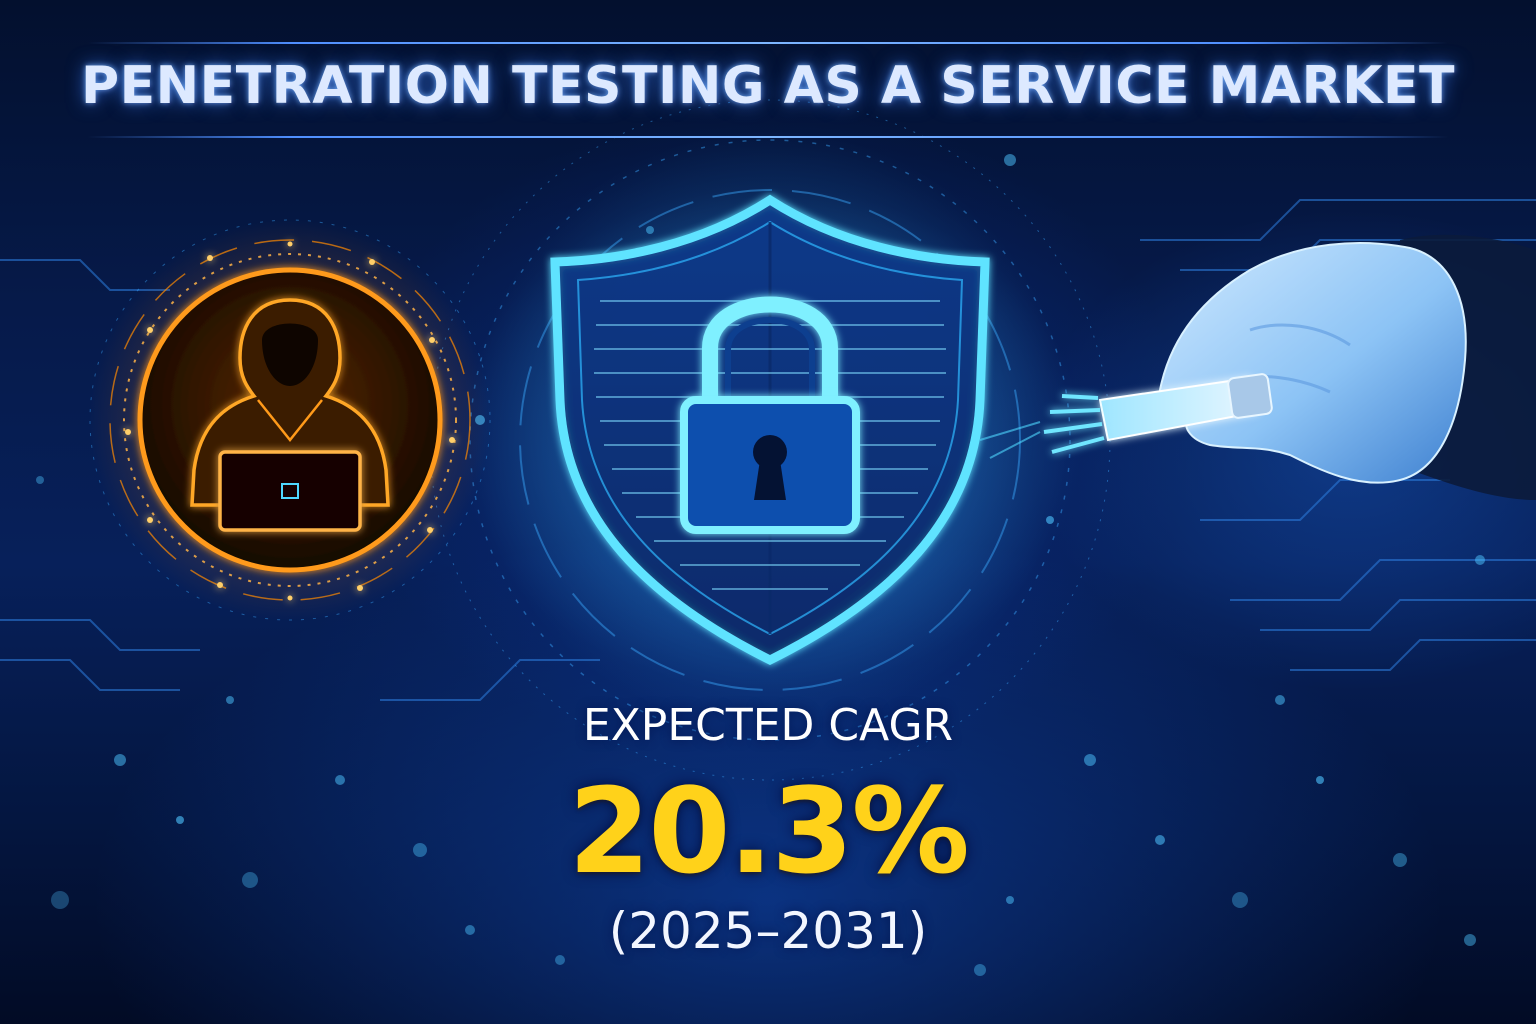 This screenshot has width=1536, height=1024. I want to click on hacker-icon, so click(290, 420).